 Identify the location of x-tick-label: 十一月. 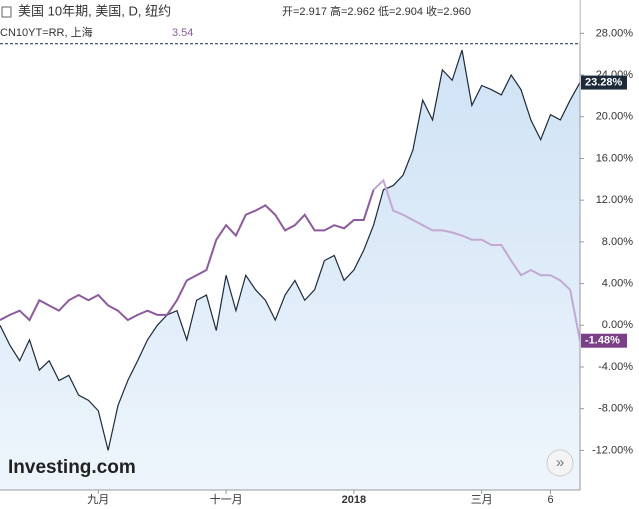
(226, 499).